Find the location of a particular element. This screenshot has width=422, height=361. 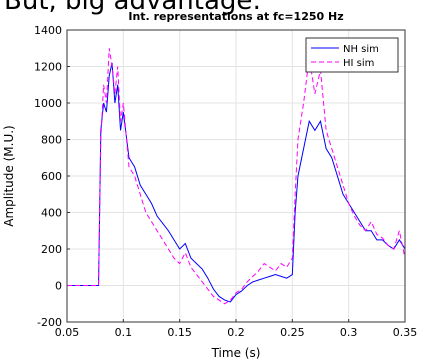

y-tick-label: 1400 is located at coordinates (48, 30).